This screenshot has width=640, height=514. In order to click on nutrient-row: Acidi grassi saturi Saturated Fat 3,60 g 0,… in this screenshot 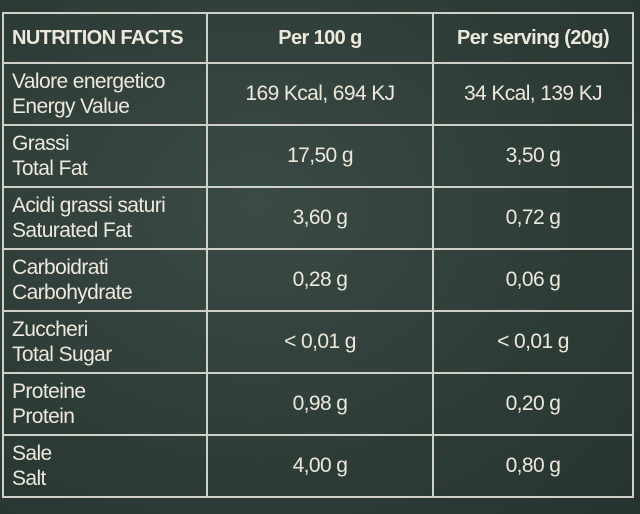, I will do `click(318, 218)`.